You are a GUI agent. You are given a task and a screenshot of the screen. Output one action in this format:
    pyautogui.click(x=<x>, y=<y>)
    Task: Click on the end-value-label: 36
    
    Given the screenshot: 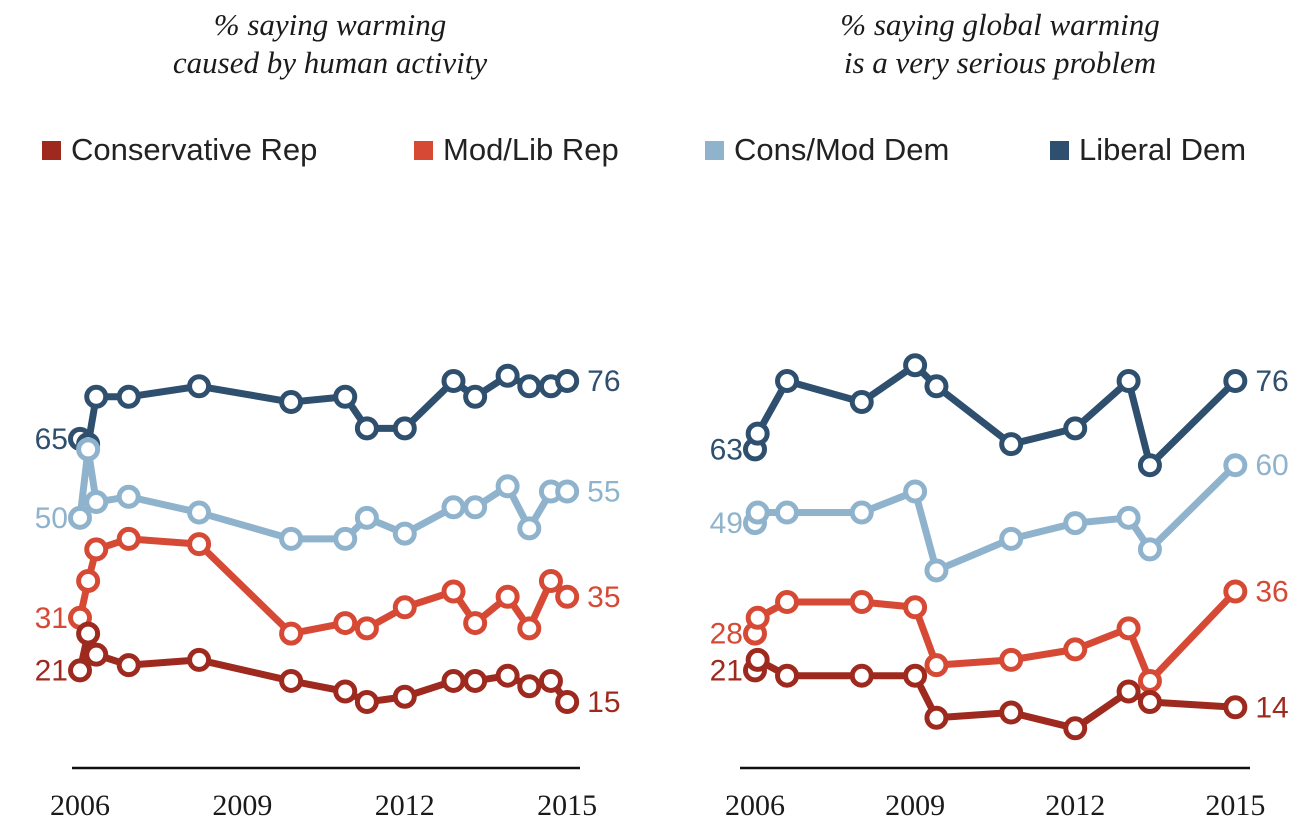 What is the action you would take?
    pyautogui.click(x=1271, y=591)
    